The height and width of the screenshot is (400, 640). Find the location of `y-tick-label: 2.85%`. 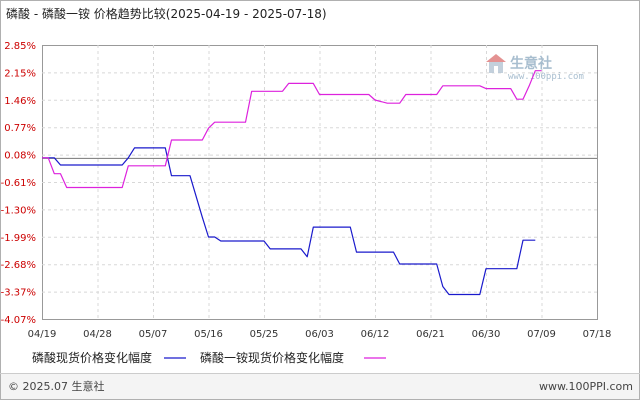

y-tick-label: 2.85% is located at coordinates (20, 46).